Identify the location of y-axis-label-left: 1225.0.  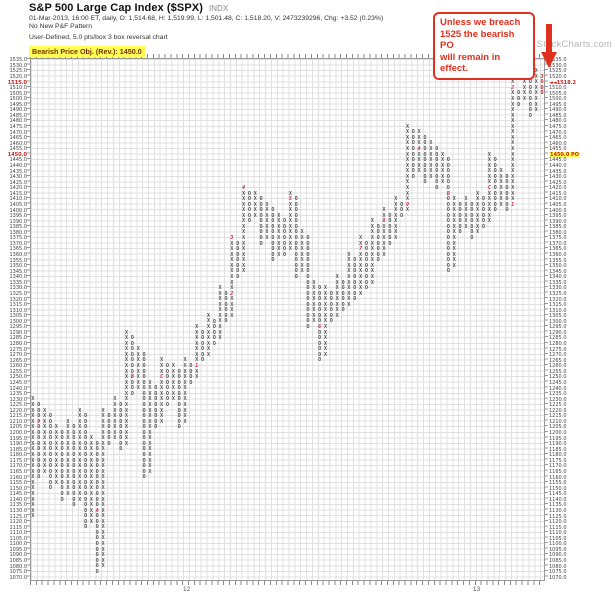
(18, 405).